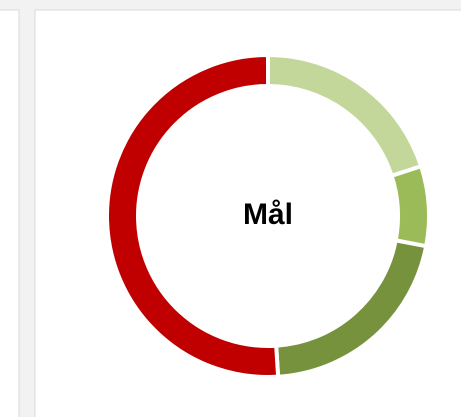 The image size is (461, 417). What do you see at coordinates (10, 213) in the screenshot?
I see `left-panel` at bounding box center [10, 213].